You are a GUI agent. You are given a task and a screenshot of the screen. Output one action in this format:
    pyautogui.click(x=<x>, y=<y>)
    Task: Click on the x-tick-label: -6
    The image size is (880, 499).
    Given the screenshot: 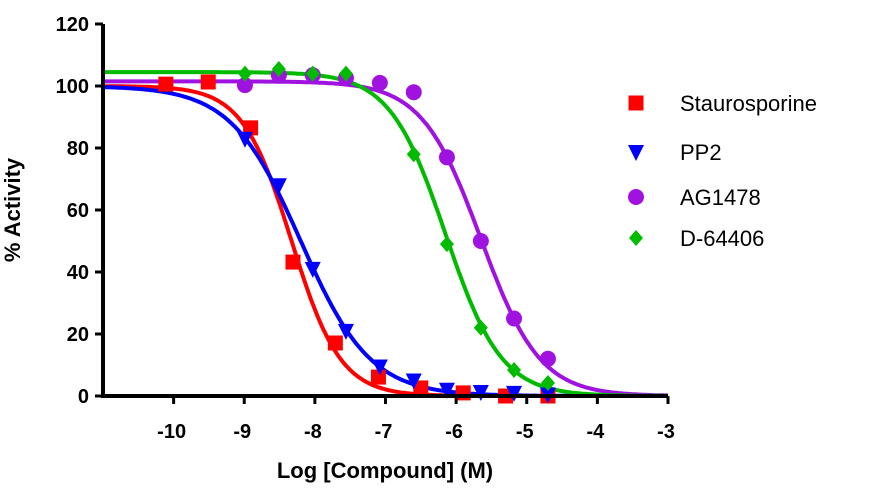 What is the action you would take?
    pyautogui.click(x=454, y=432)
    